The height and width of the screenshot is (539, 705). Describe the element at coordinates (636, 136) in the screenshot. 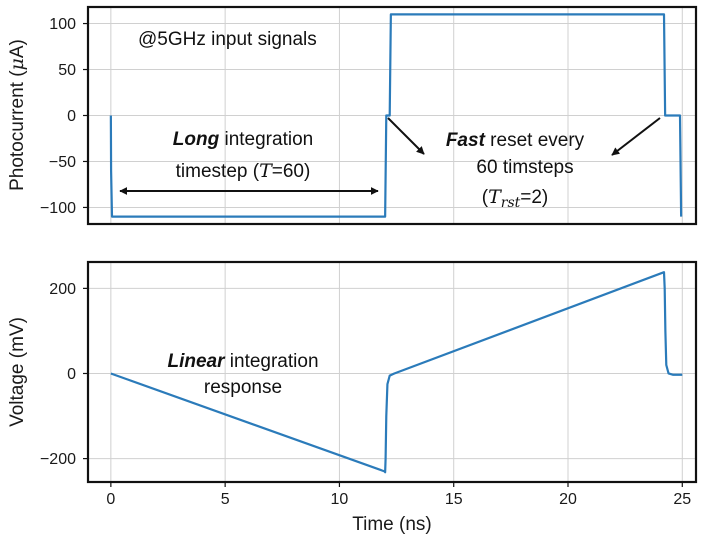

I see `reset-arrow-right` at that location.